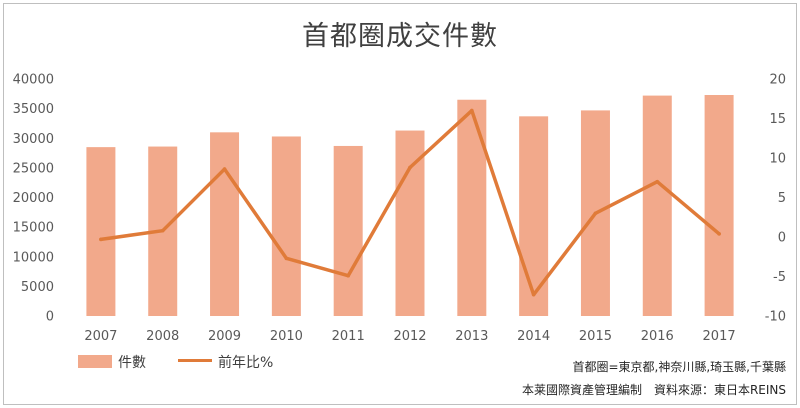  I want to click on y-left-tick-20000: 20000, so click(33, 198).